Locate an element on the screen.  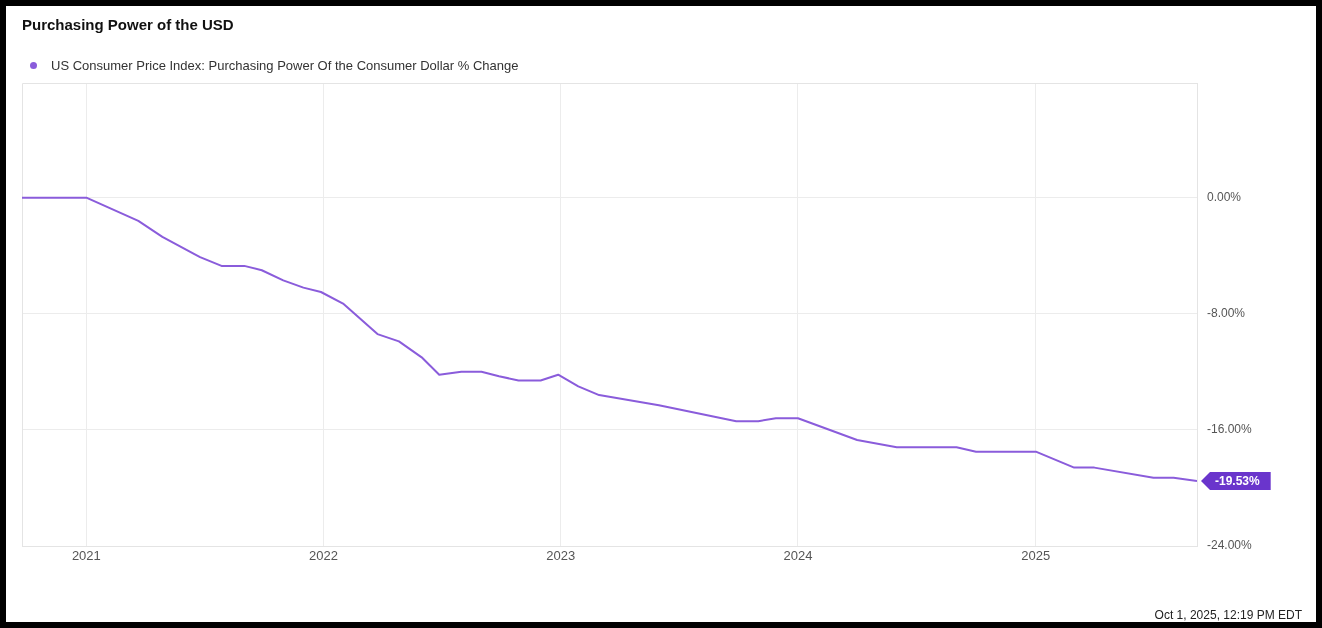
x-tick-label: 2021 is located at coordinates (86, 556).